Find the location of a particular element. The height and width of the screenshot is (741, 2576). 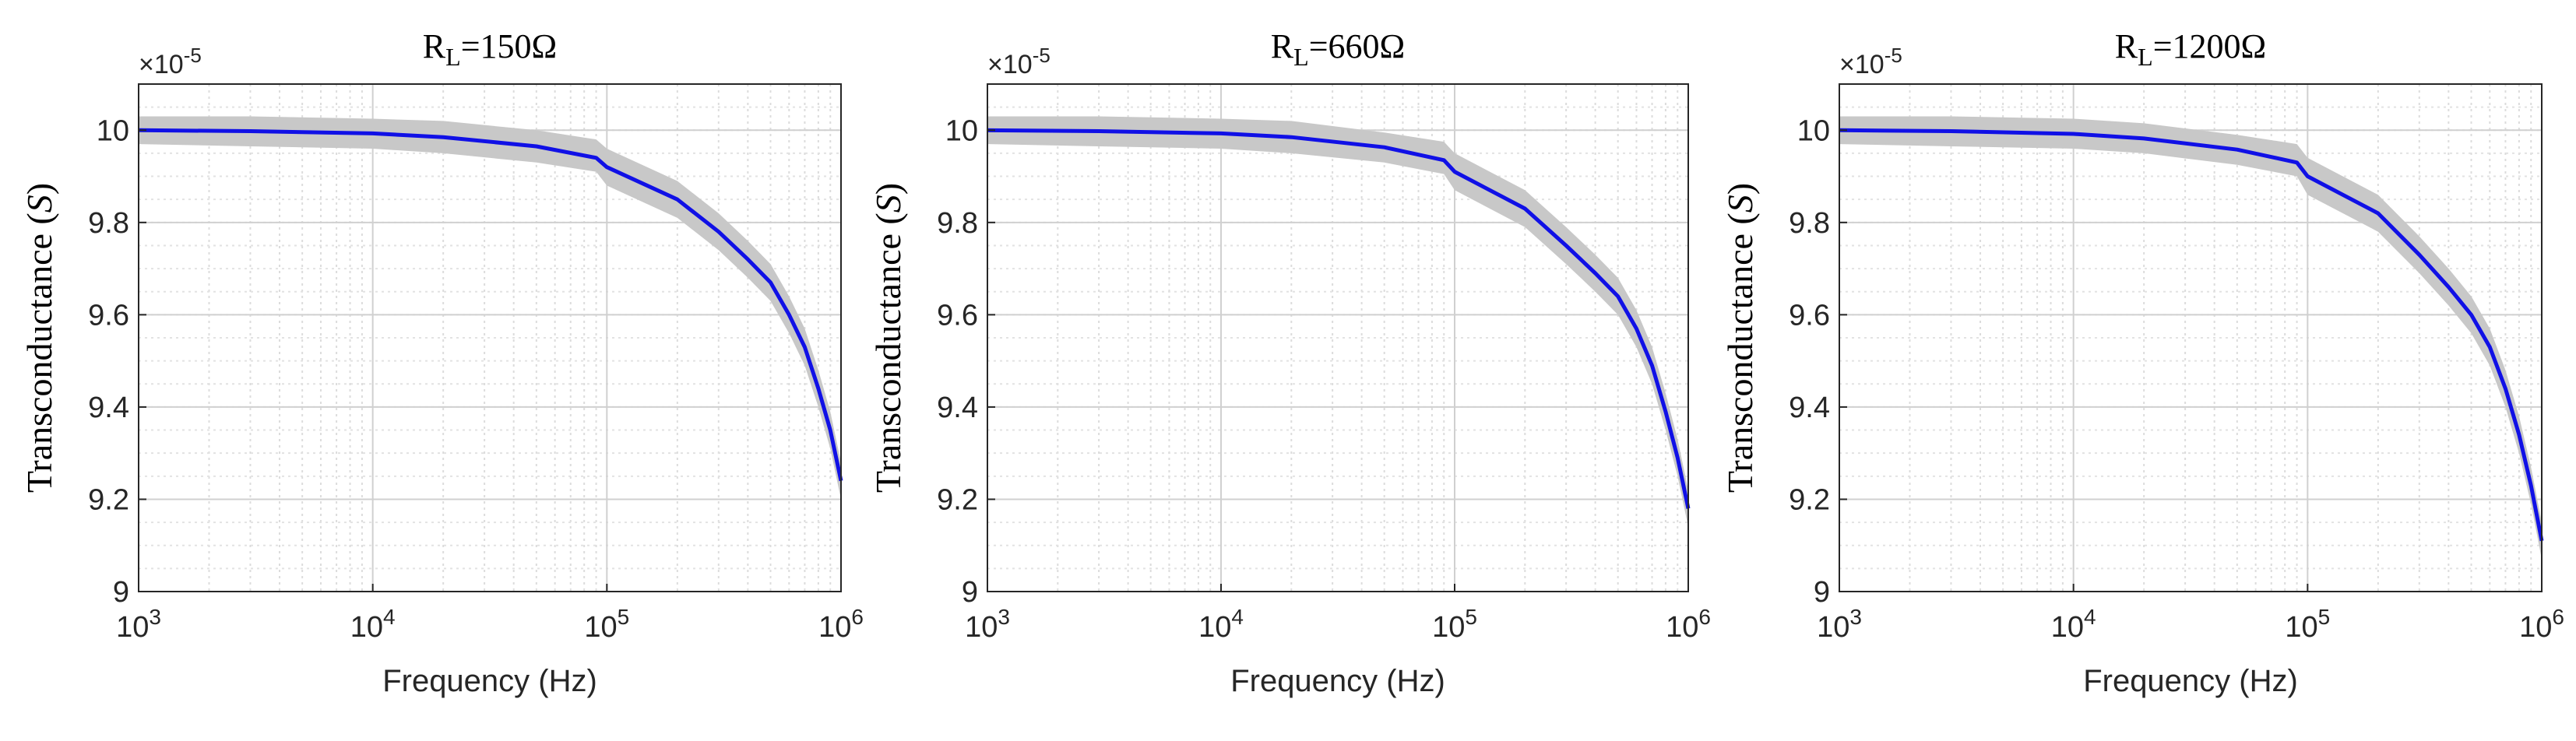

chart-title: RL=150Ω is located at coordinates (490, 49).